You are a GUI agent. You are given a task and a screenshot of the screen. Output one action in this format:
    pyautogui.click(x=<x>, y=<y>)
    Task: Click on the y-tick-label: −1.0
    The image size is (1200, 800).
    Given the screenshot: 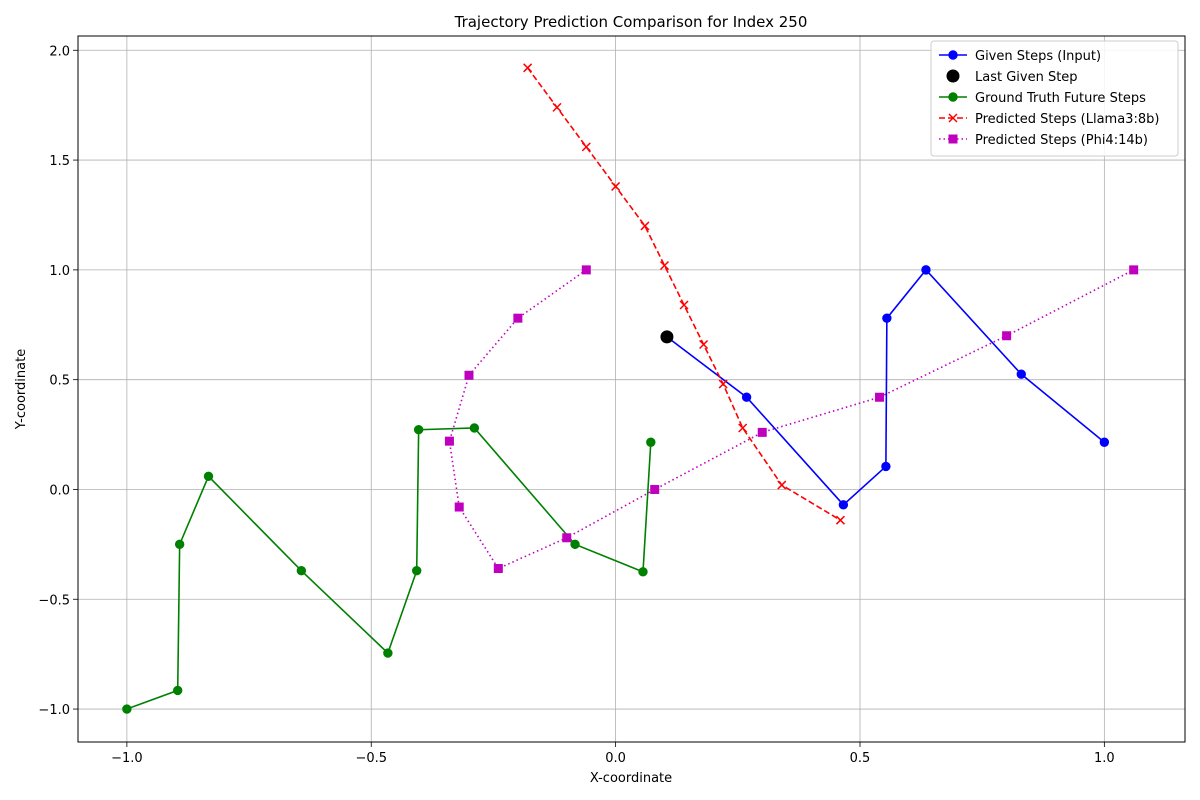 What is the action you would take?
    pyautogui.click(x=54, y=710)
    